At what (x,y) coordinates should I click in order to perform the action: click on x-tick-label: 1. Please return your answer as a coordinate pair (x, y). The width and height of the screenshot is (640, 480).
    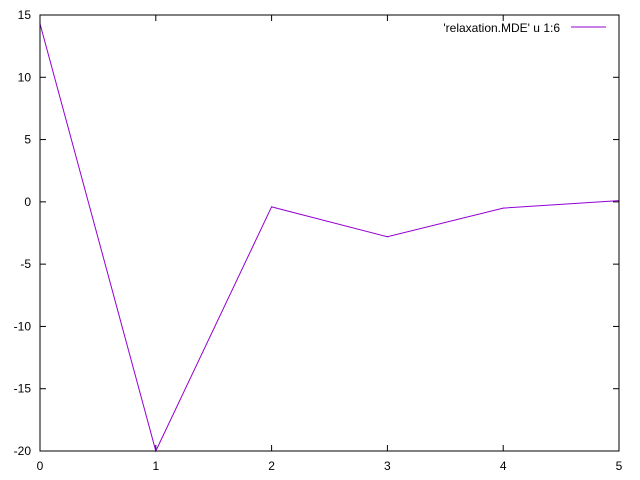
    Looking at the image, I should click on (155, 466).